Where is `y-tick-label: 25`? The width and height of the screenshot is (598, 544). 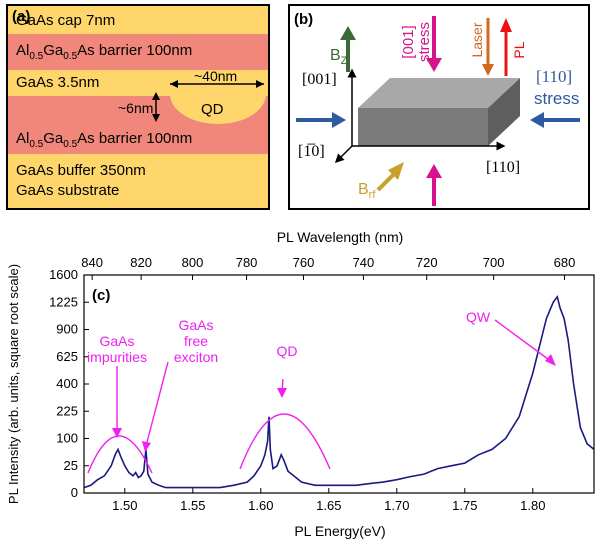 y-tick-label: 25 is located at coordinates (71, 465).